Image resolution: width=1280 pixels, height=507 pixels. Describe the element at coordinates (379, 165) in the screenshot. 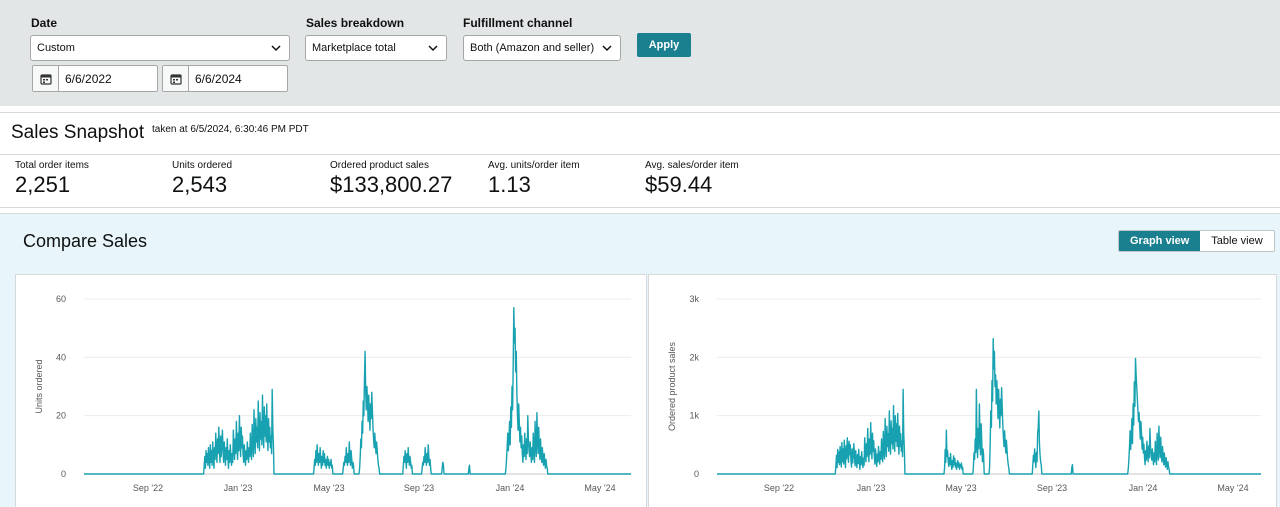

I see `metric-label: Ordered product sales` at that location.